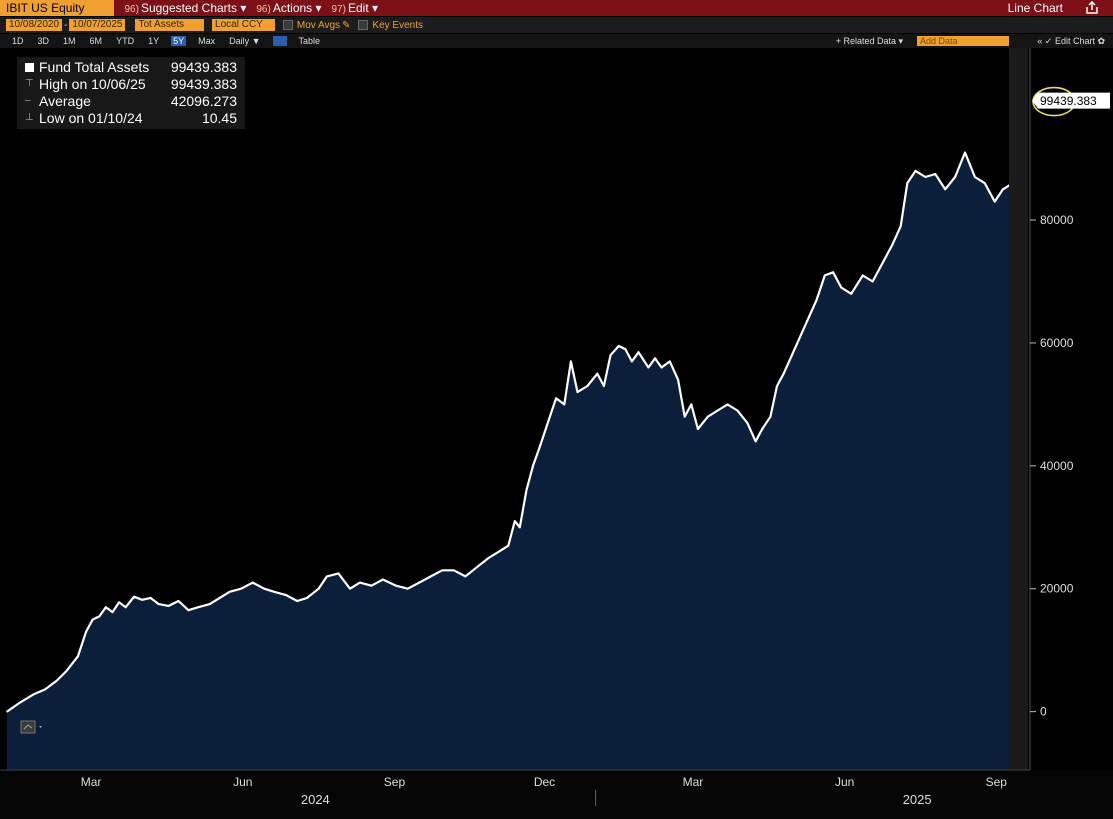  Describe the element at coordinates (1071, 41) in the screenshot. I see `edit-chart-button: « ✓ Edit Chart ✿` at that location.